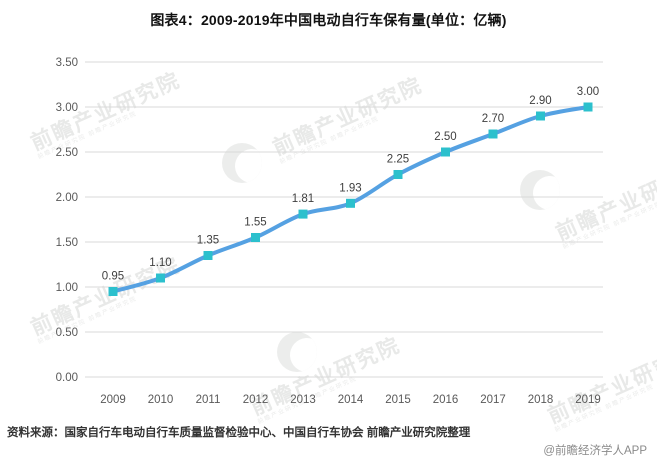 This screenshot has height=463, width=657. What do you see at coordinates (67, 153) in the screenshot?
I see `y-axis-tick-label: 2.50` at bounding box center [67, 153].